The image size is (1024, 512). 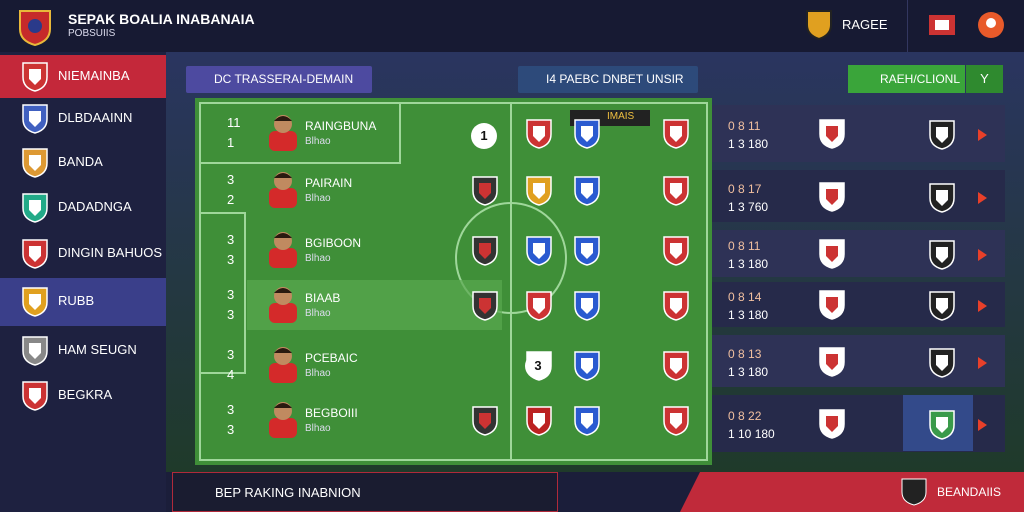 What do you see at coordinates (288, 492) in the screenshot?
I see `footer-label: BEP RAKING INABNION` at bounding box center [288, 492].